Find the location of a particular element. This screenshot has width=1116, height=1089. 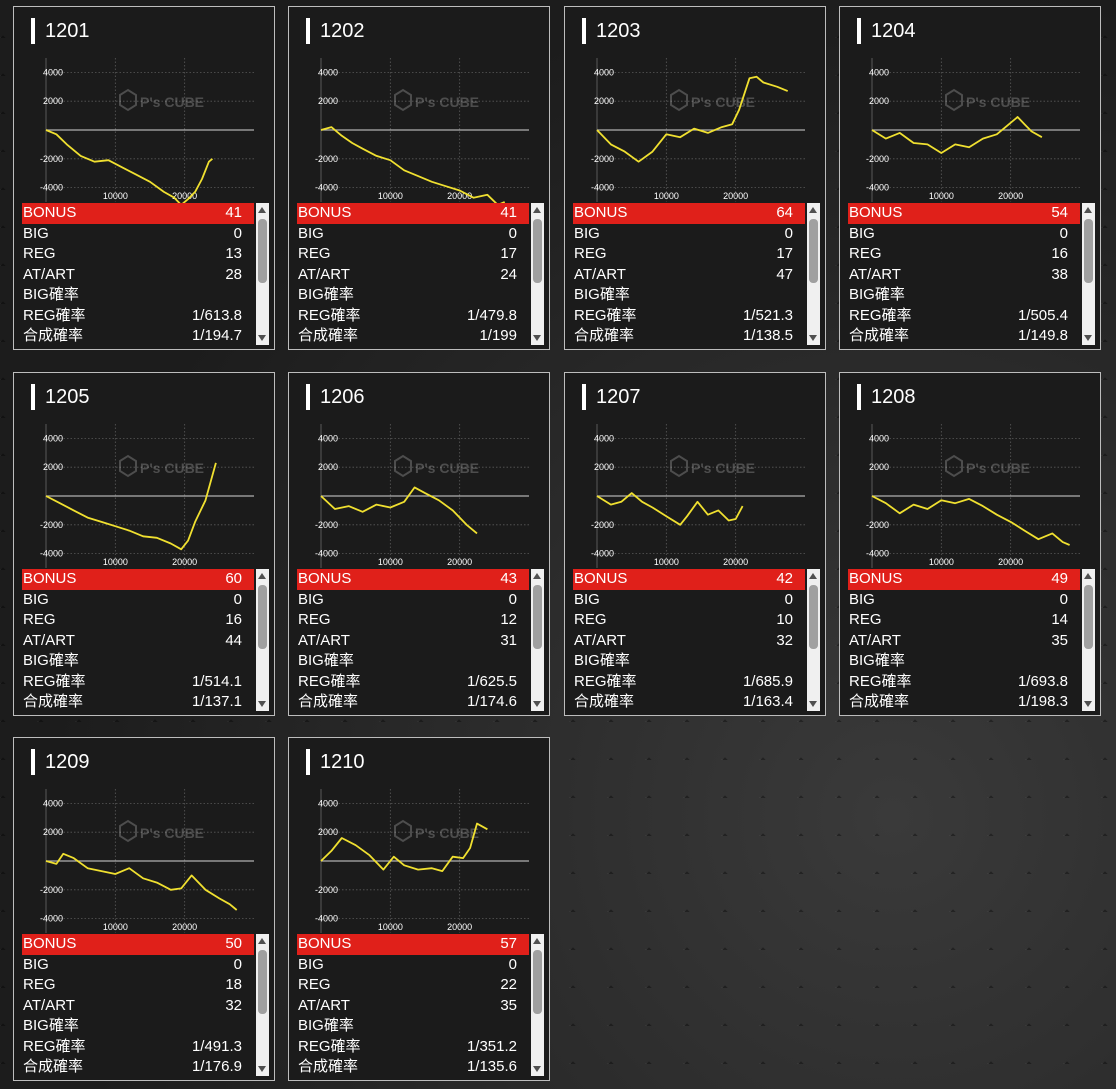

bonus-row-value: 41 is located at coordinates (233, 212).